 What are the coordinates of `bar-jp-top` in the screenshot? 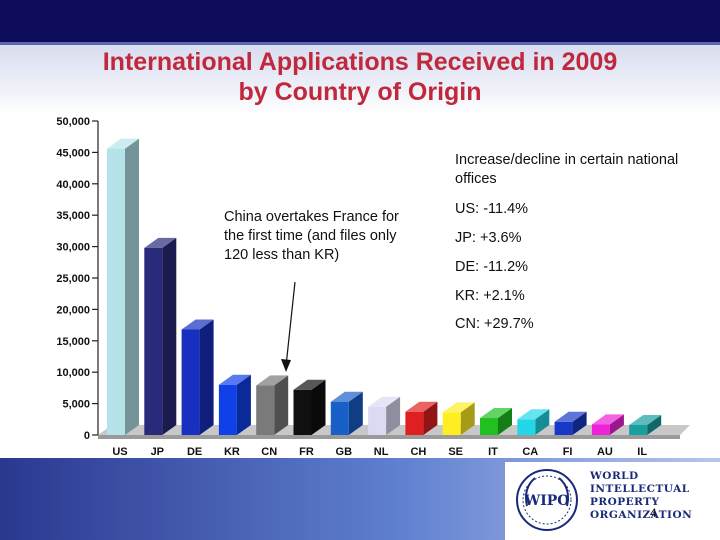 It's located at (160, 242).